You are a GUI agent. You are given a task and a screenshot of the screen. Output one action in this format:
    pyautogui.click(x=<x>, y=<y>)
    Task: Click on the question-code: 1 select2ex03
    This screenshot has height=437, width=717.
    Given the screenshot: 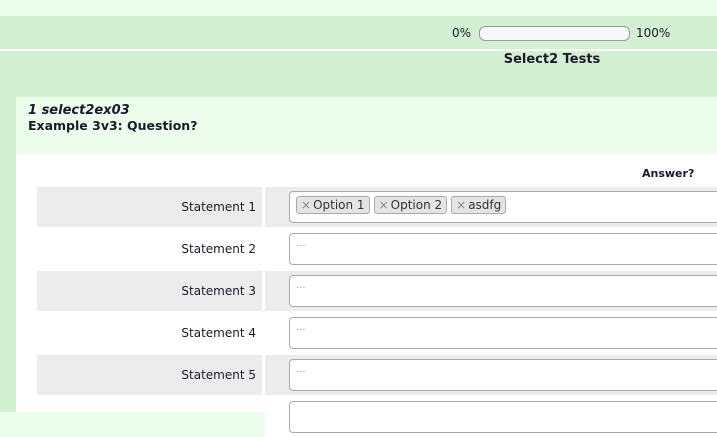 What is the action you would take?
    pyautogui.click(x=79, y=110)
    